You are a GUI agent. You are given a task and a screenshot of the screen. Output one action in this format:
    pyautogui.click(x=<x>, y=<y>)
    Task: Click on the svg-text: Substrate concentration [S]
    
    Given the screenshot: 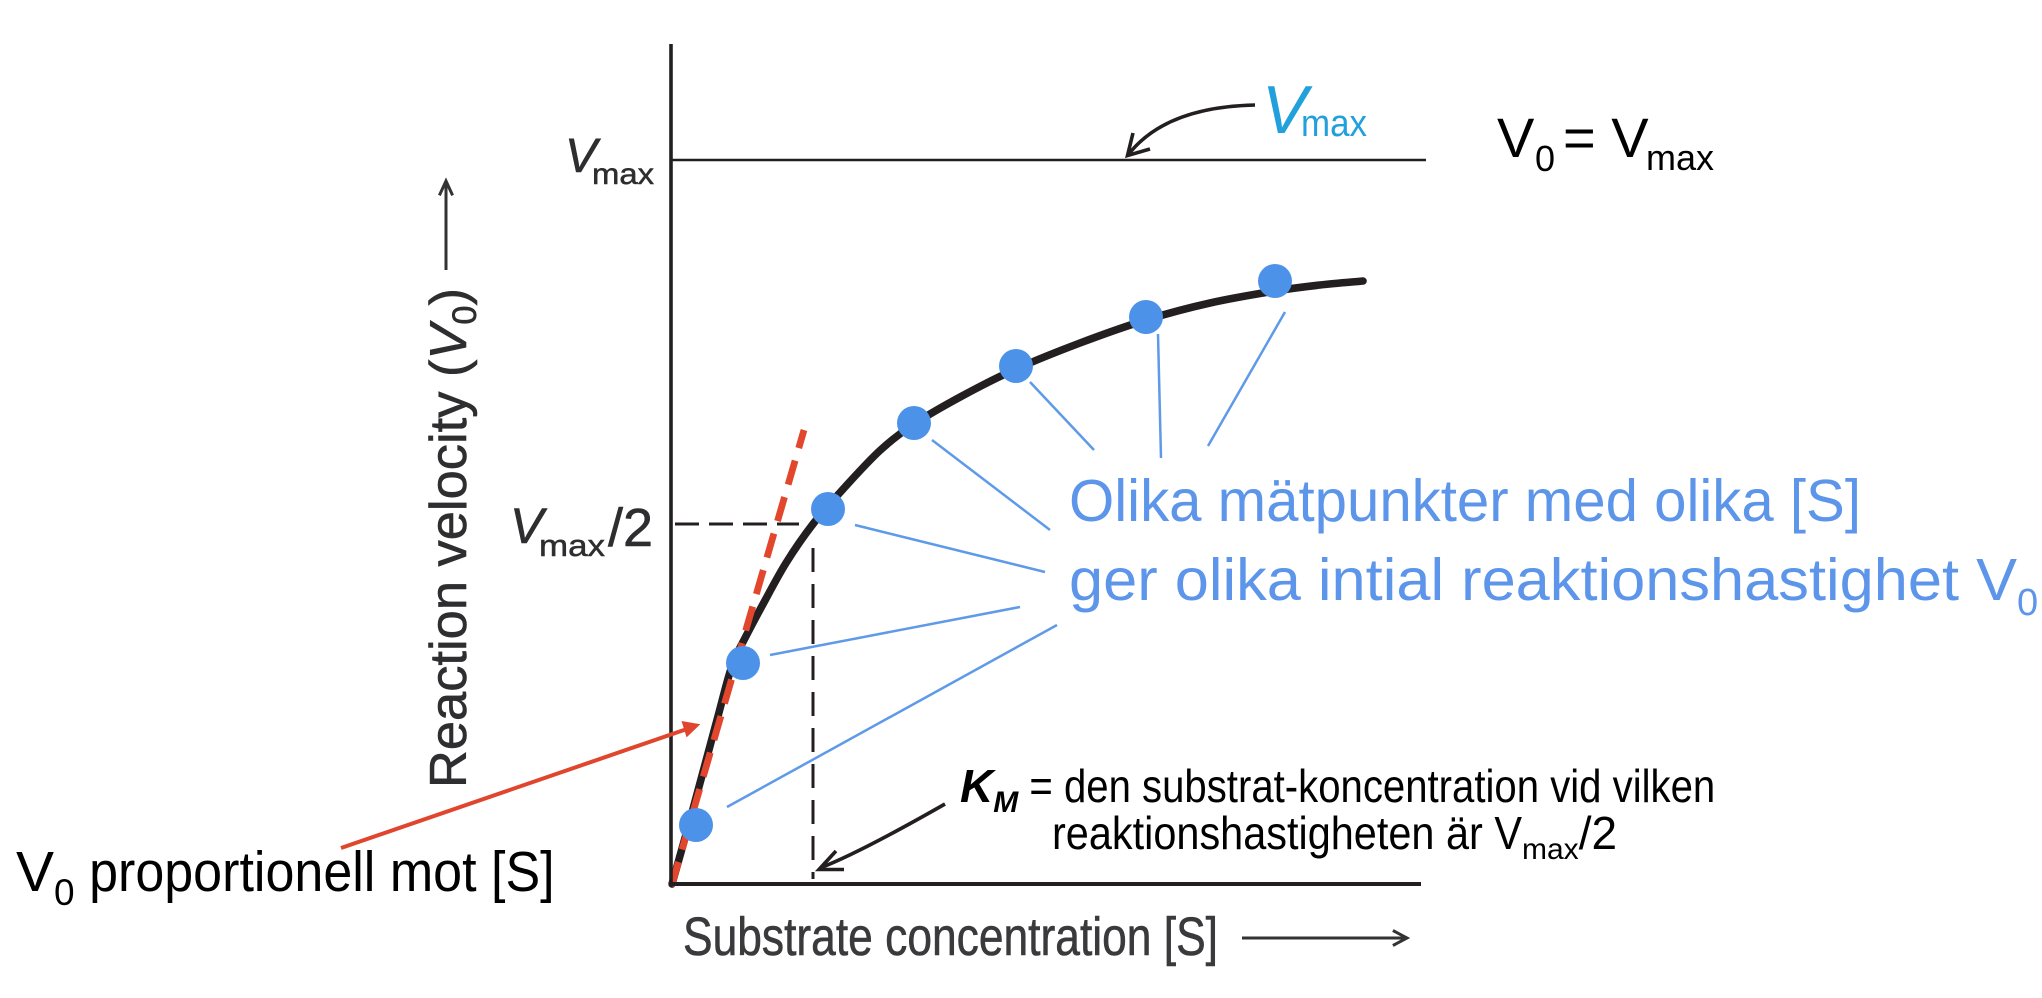 What is the action you would take?
    pyautogui.click(x=950, y=937)
    